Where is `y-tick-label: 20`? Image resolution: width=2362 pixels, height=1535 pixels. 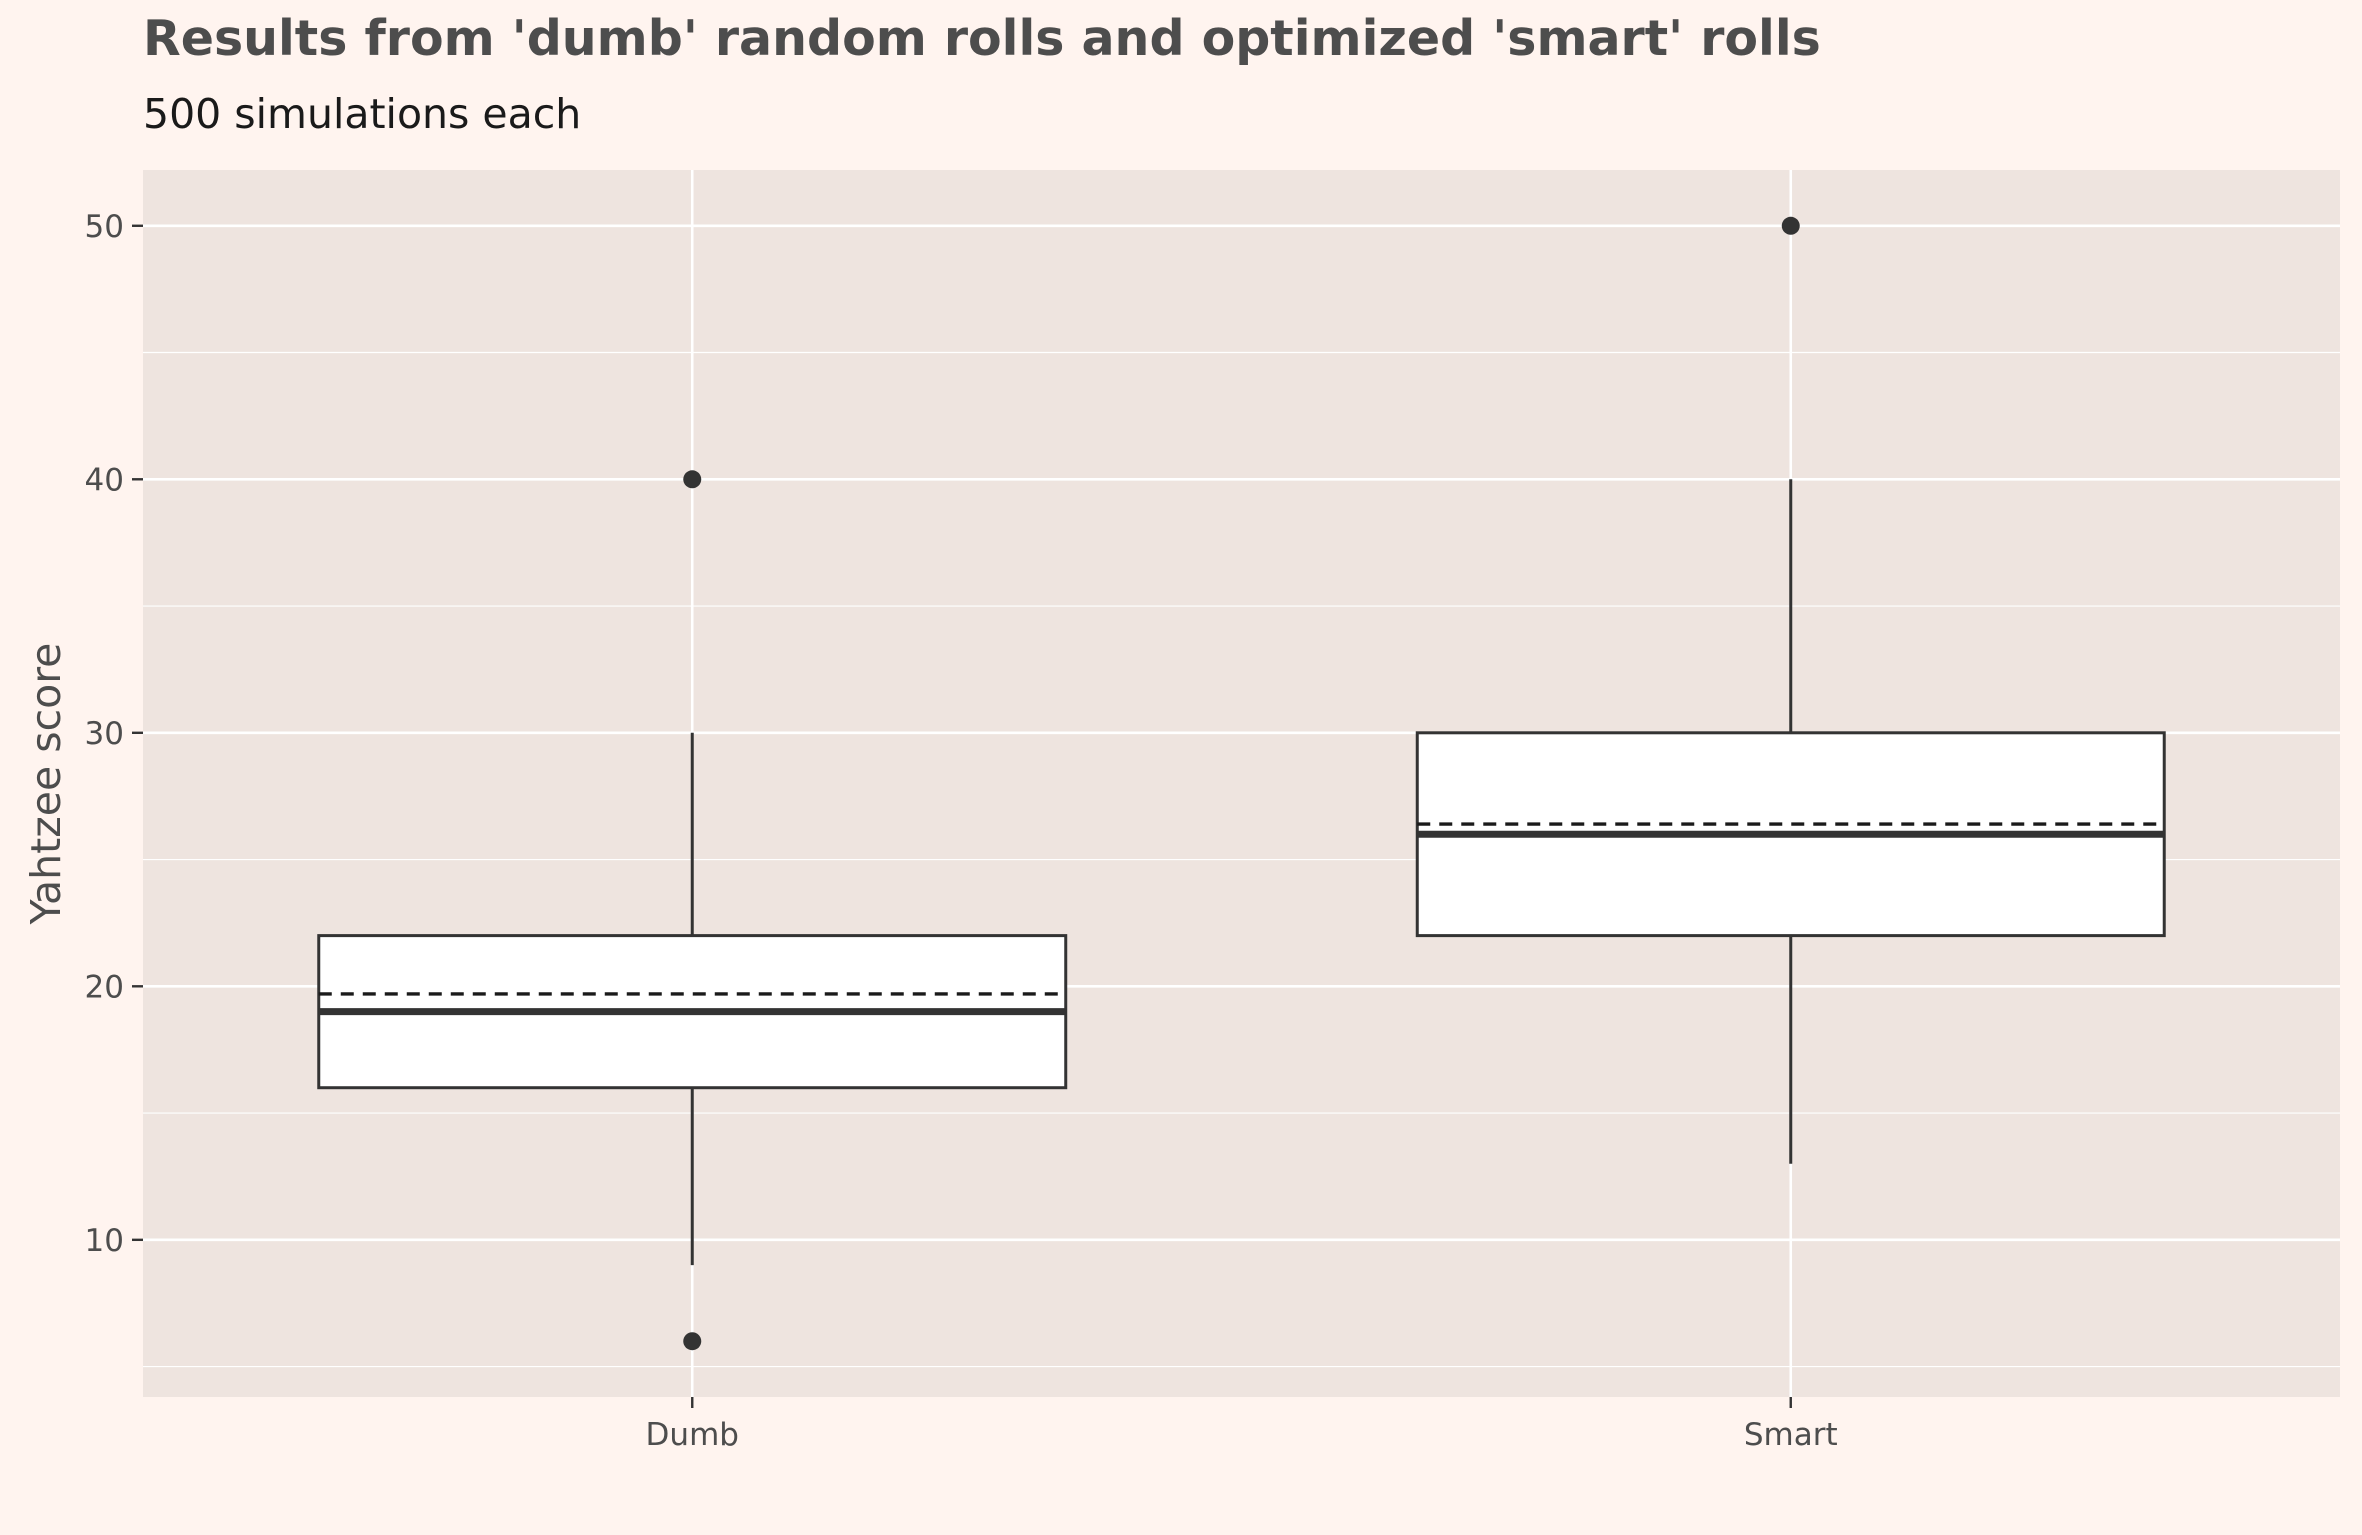
y-tick-label: 20 is located at coordinates (104, 987).